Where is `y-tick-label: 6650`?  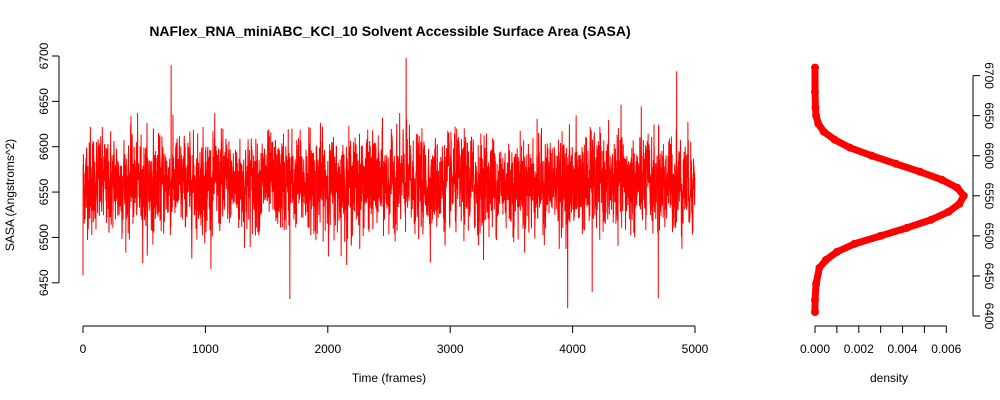 y-tick-label: 6650 is located at coordinates (44, 101).